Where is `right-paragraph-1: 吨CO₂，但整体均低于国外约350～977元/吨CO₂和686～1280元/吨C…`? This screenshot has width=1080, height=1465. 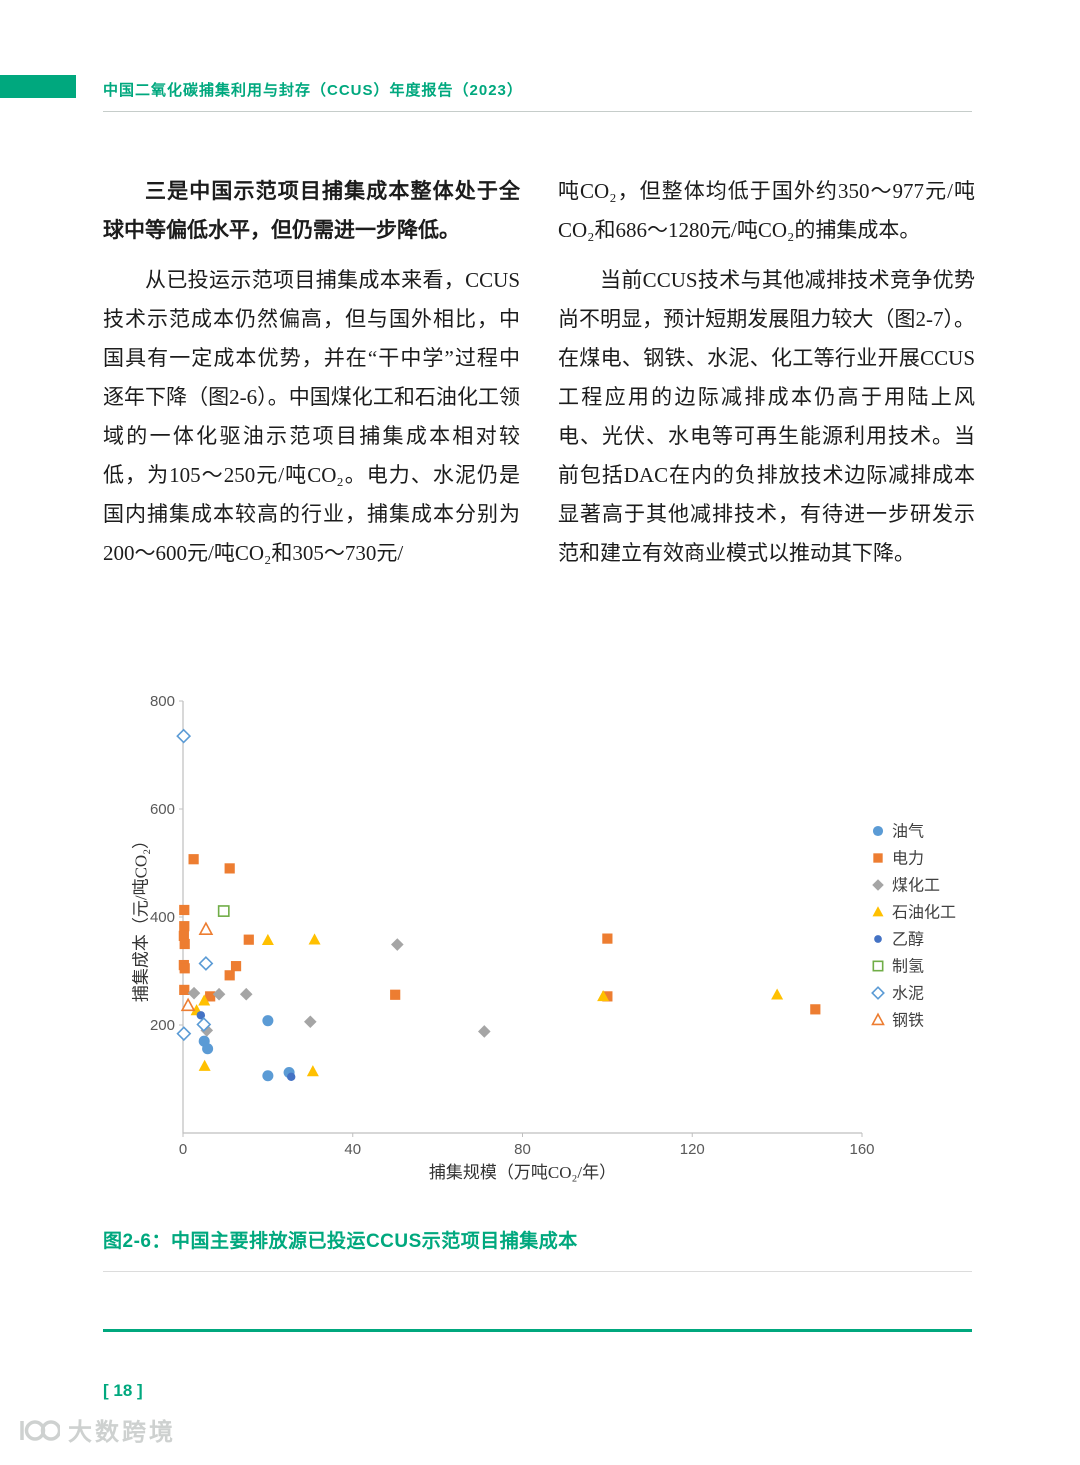
right-paragraph-1: 吨CO₂，但整体均低于国外约350～977元/吨CO₂和686～1280元/吨C… is located at coordinates (766, 210).